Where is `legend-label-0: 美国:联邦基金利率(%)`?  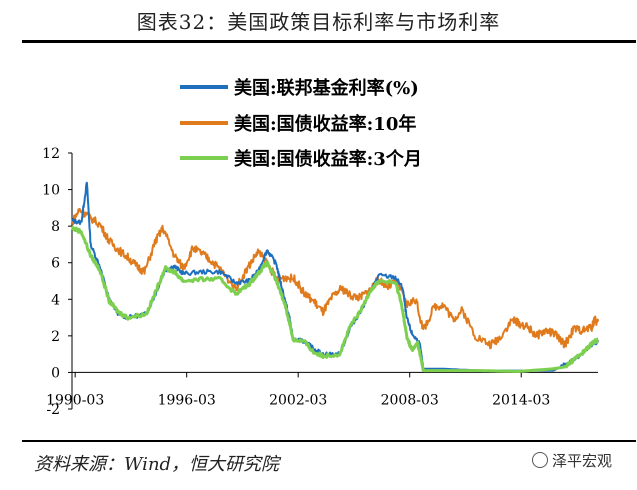 legend-label-0: 美国:联邦基金利率(%) is located at coordinates (326, 88).